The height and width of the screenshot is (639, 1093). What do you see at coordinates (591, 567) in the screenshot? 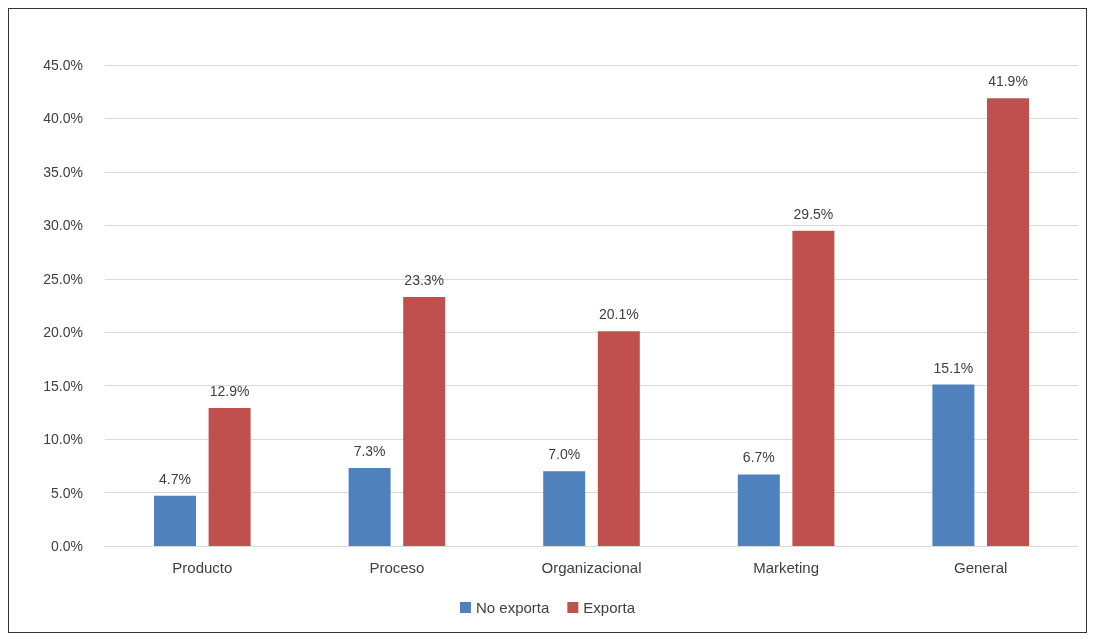
I see `x-tick-label: Organizacional` at bounding box center [591, 567].